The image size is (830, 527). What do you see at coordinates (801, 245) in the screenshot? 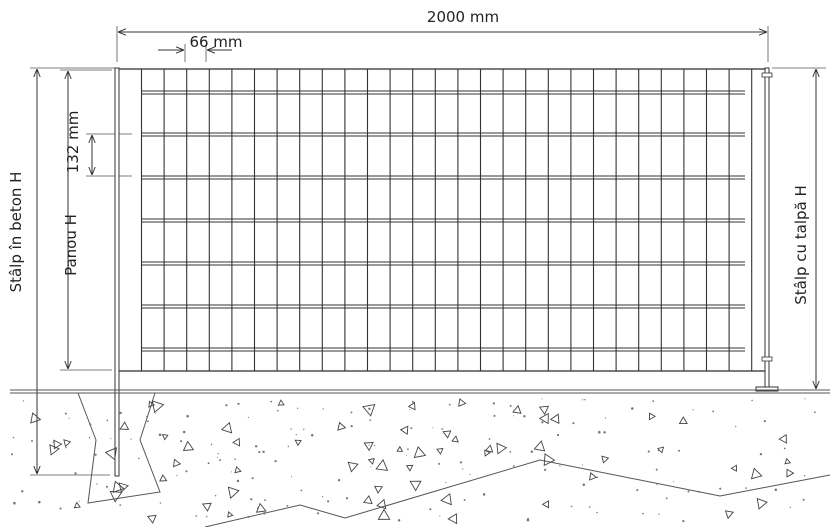
I see `foot-post-label: Stâlp cu talpă H` at bounding box center [801, 245].